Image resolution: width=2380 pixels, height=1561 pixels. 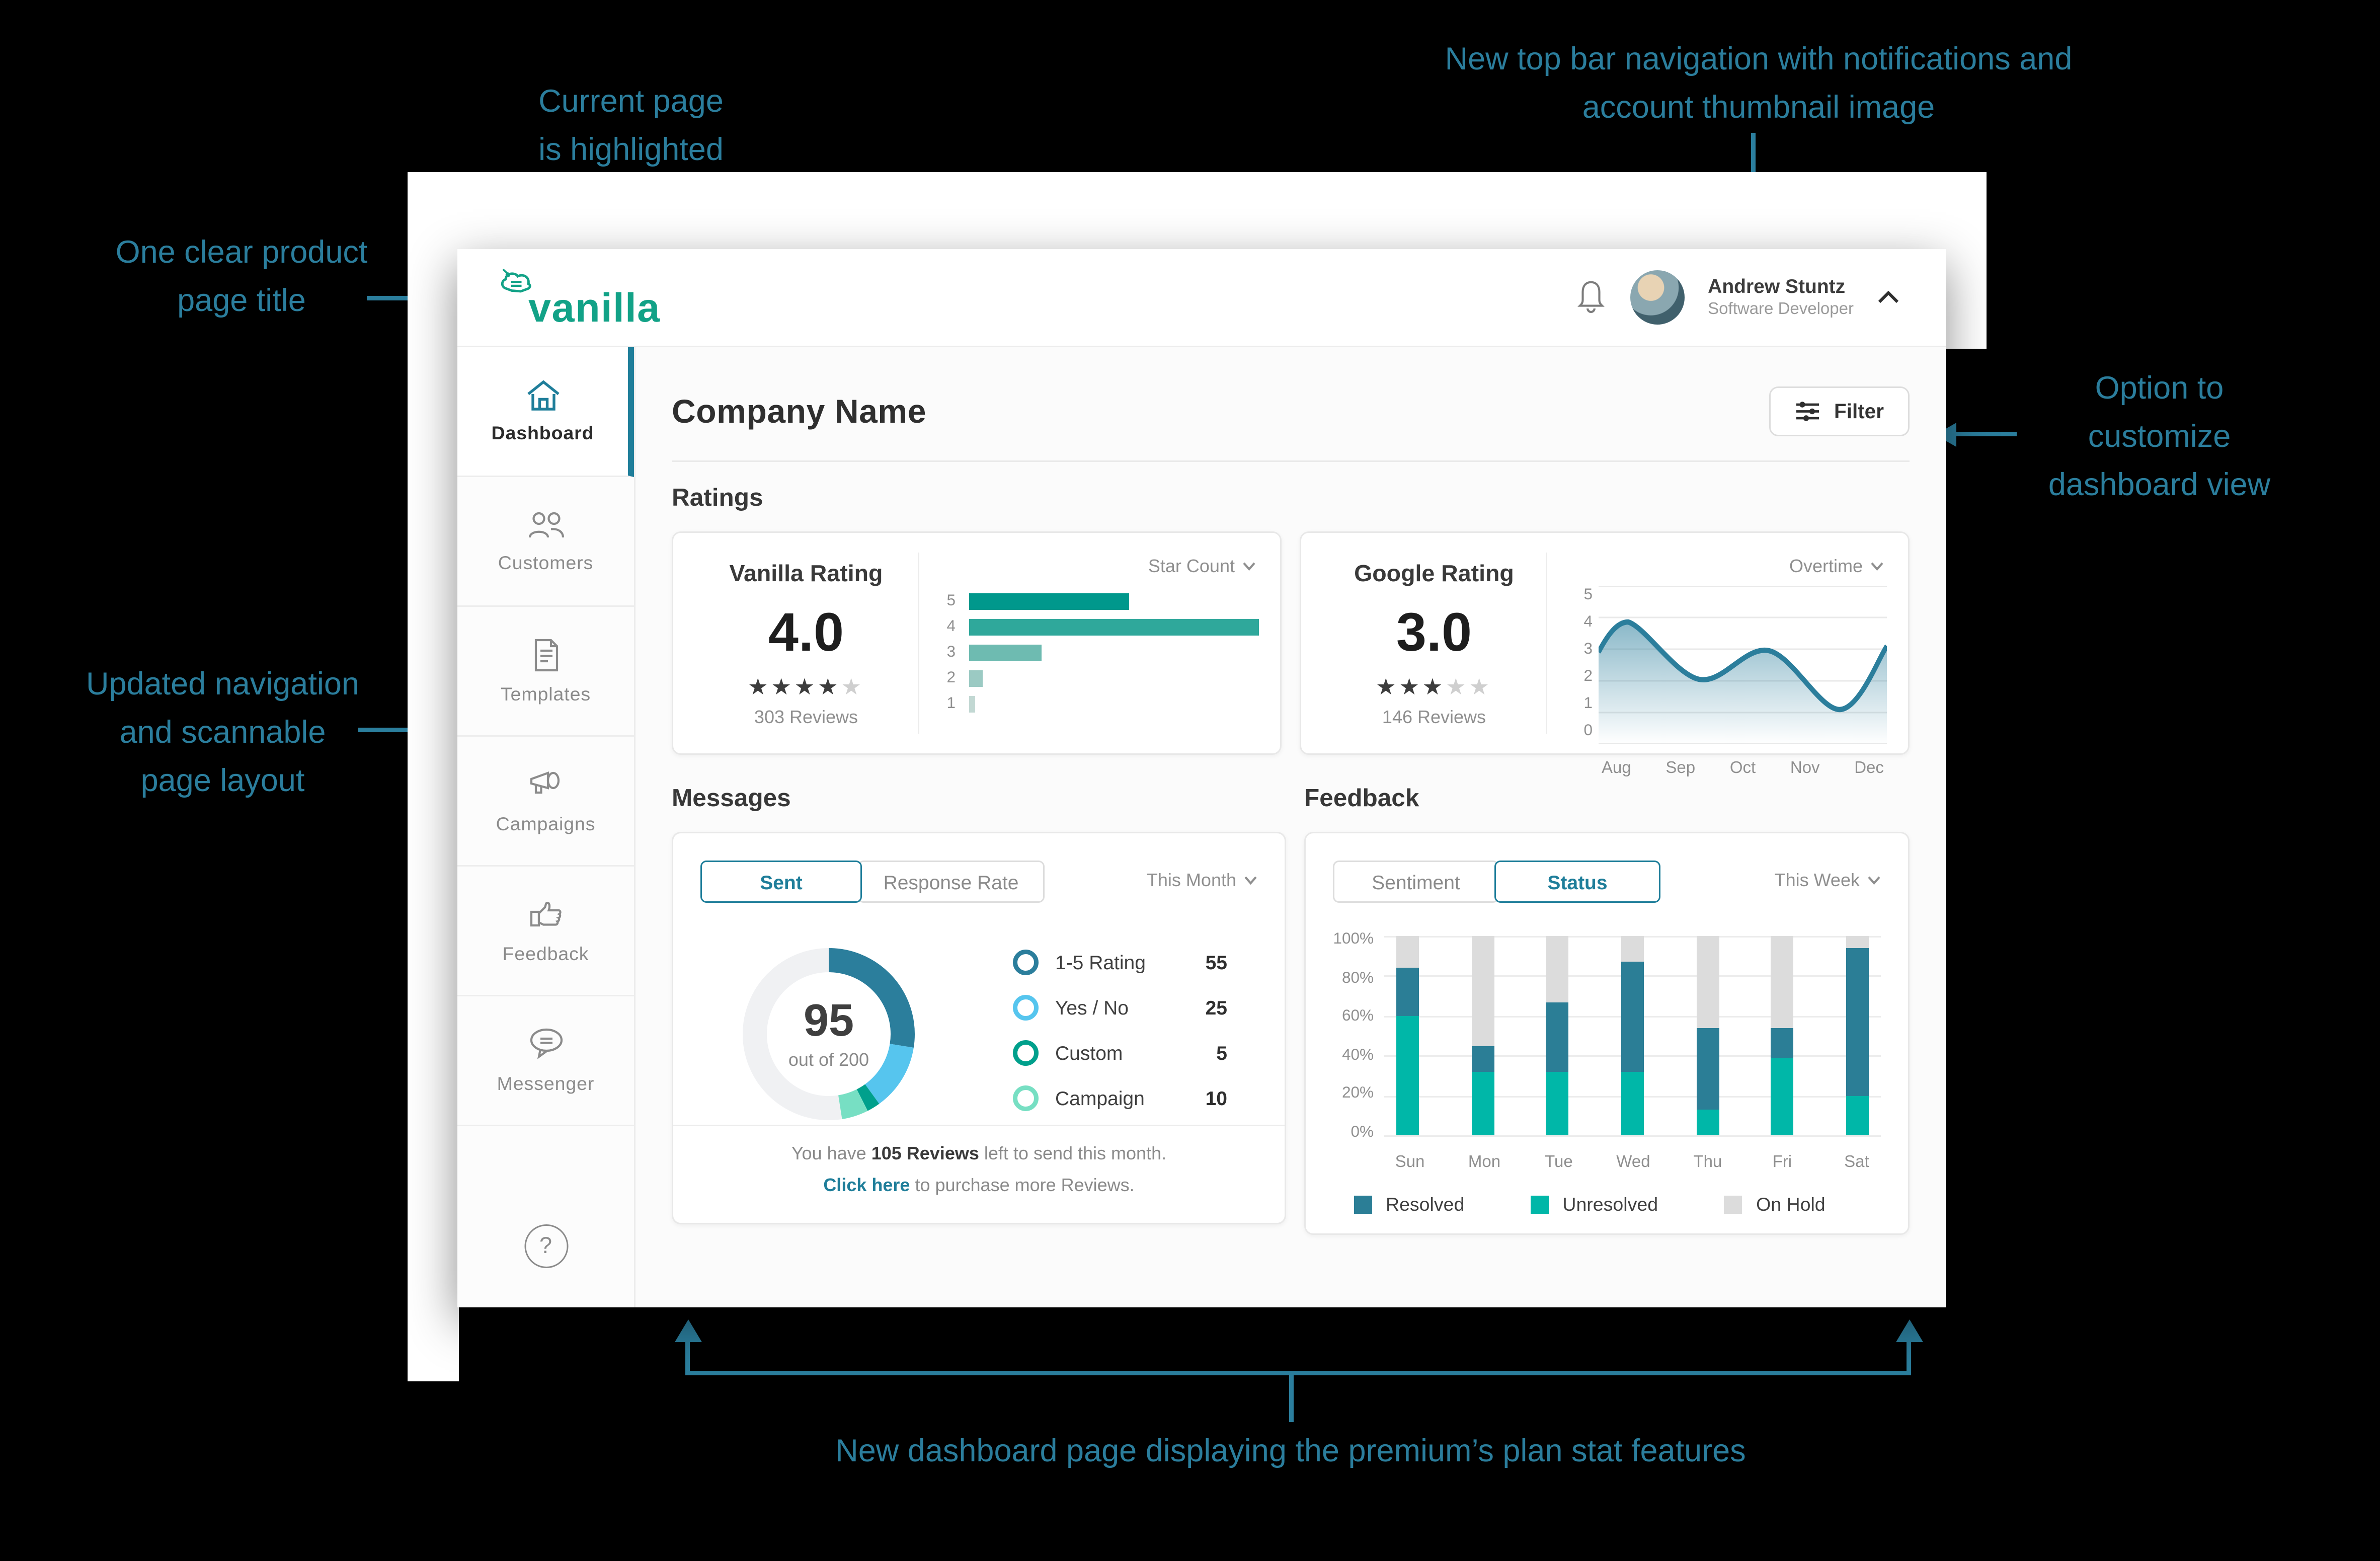 I want to click on home-icon, so click(x=543, y=396).